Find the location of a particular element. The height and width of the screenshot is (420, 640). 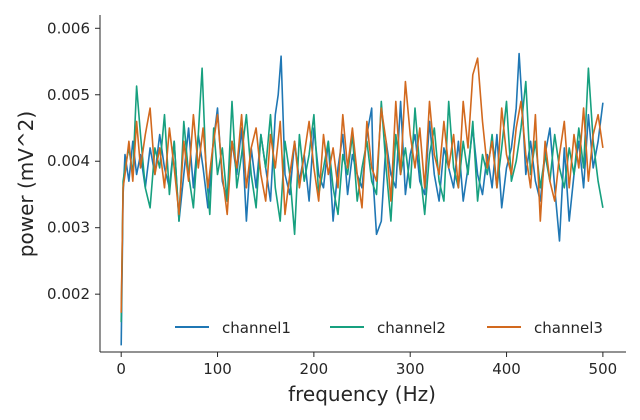

x-tick-label: 0 is located at coordinates (121, 369).